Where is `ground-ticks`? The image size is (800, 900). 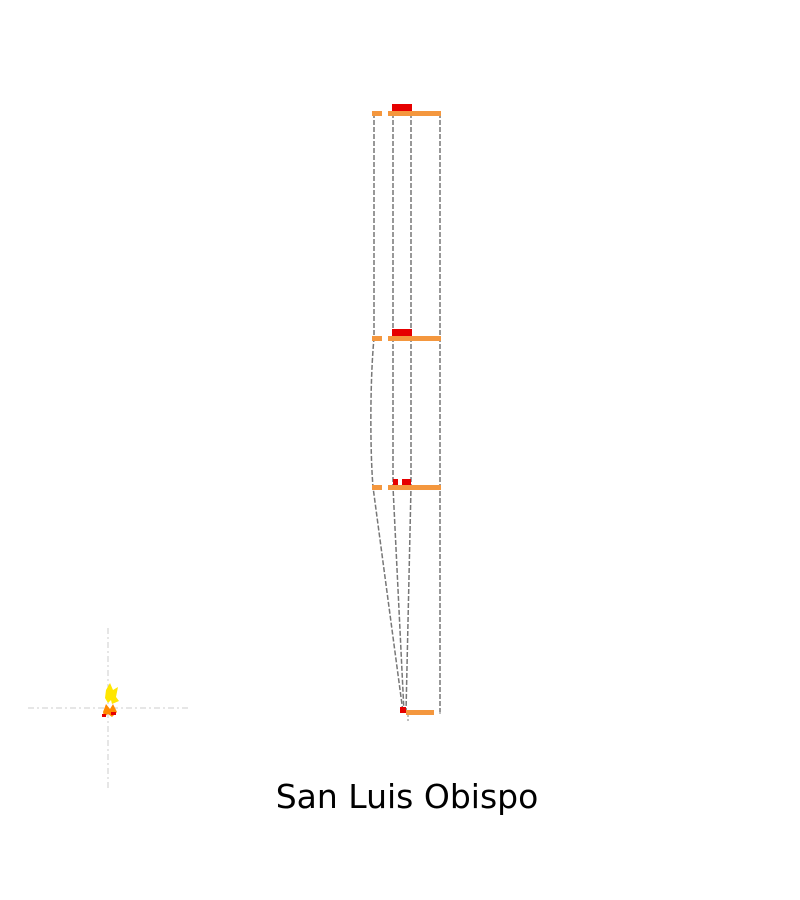 ground-ticks is located at coordinates (424, 717).